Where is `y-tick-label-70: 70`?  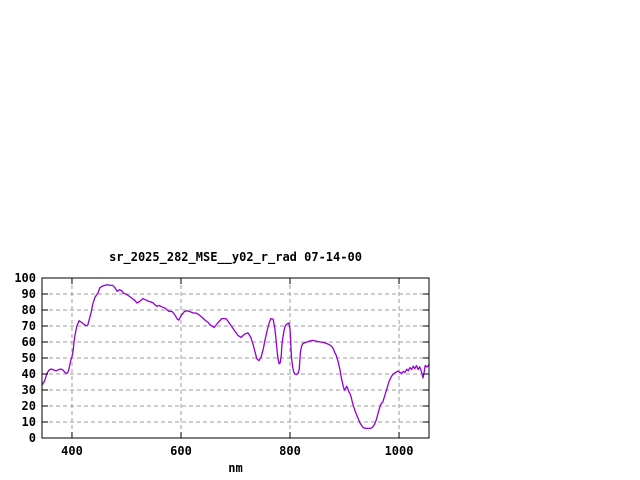 y-tick-label-70: 70 is located at coordinates (29, 326).